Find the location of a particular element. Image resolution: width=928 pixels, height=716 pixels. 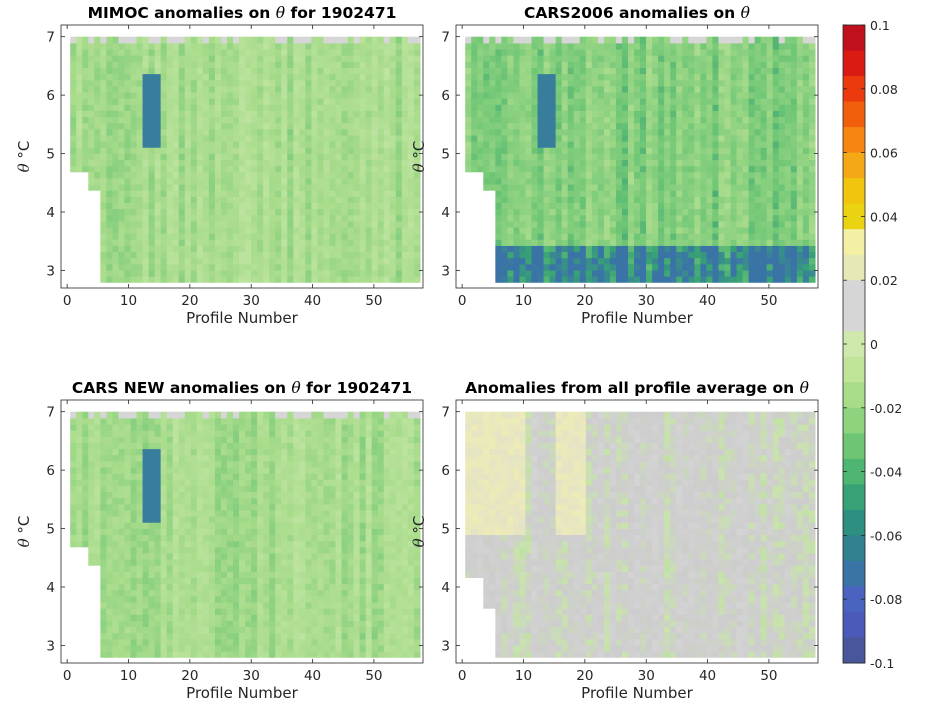

x-tick-label: 10 is located at coordinates (128, 301).